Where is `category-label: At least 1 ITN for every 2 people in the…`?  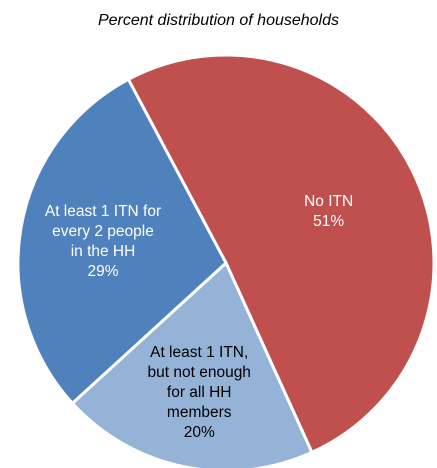 category-label: At least 1 ITN for every 2 people in the… is located at coordinates (103, 231).